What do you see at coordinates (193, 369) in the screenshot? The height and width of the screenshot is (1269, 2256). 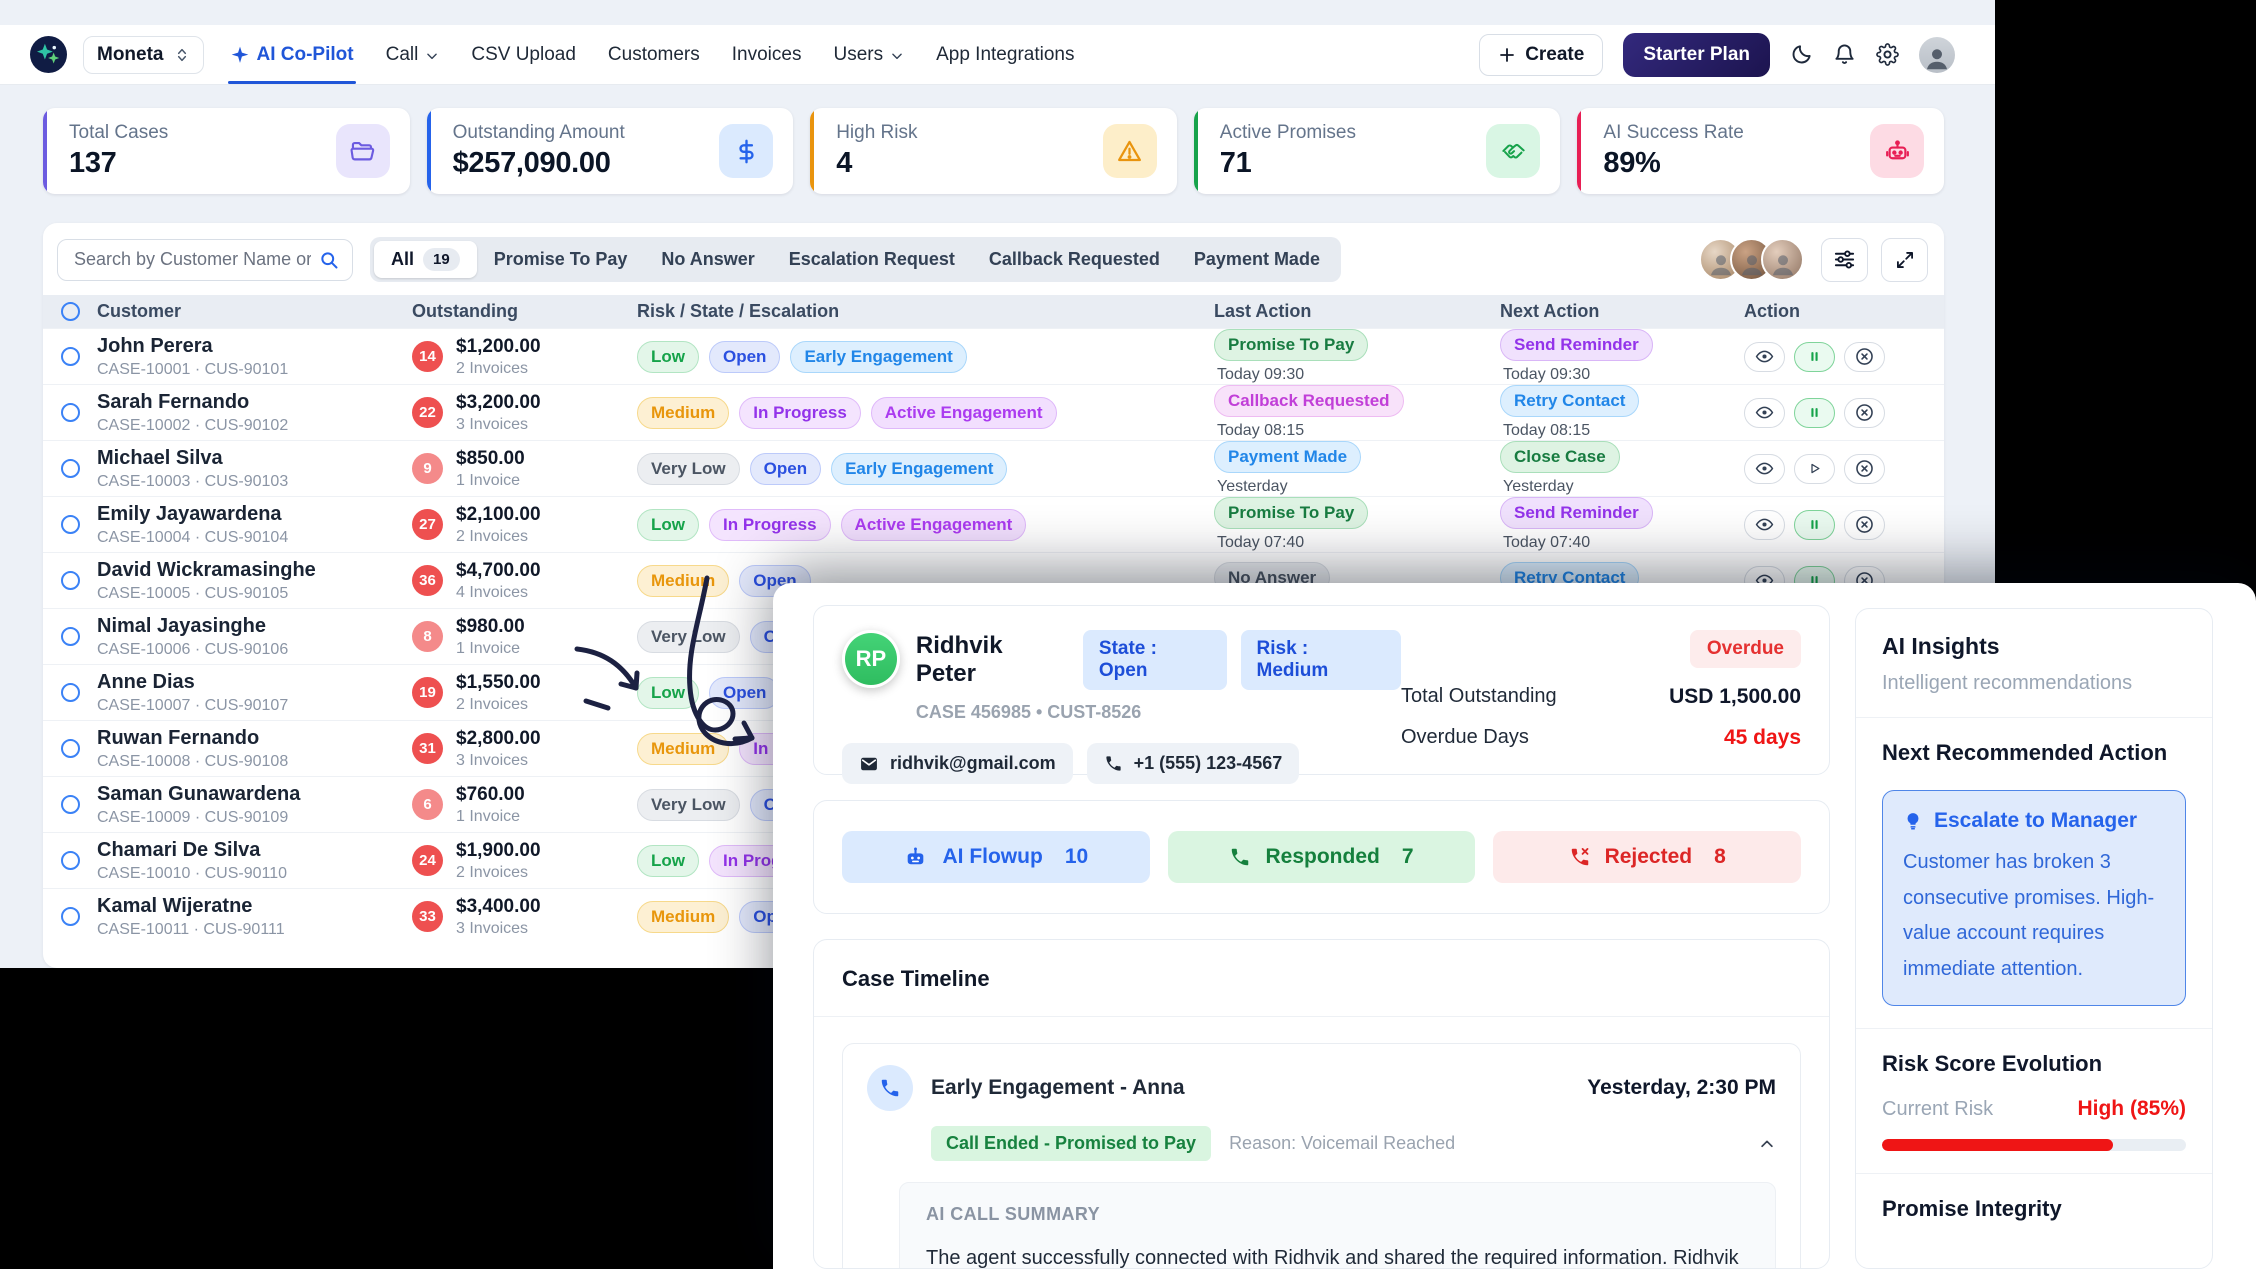 I see `case-id: CASE-10001 · CUS-90101` at bounding box center [193, 369].